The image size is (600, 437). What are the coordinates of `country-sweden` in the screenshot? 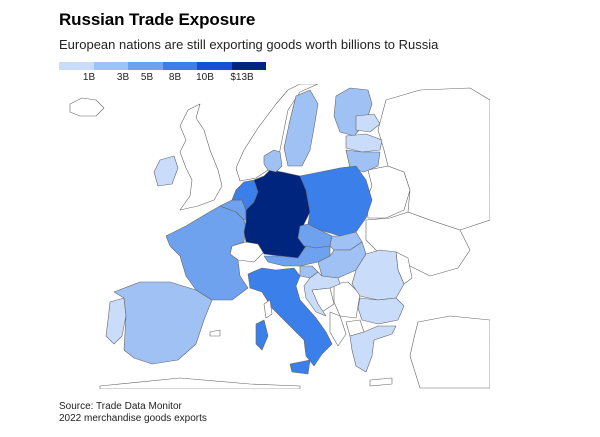 It's located at (301, 128).